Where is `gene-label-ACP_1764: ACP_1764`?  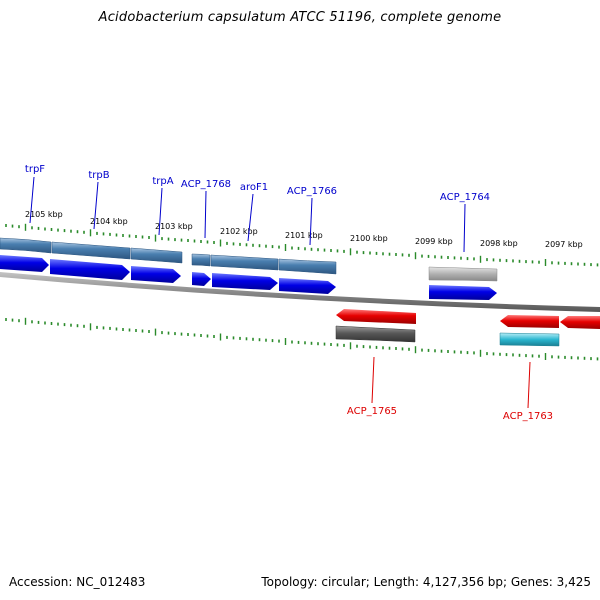
gene-label-ACP_1764: ACP_1764 is located at coordinates (465, 197).